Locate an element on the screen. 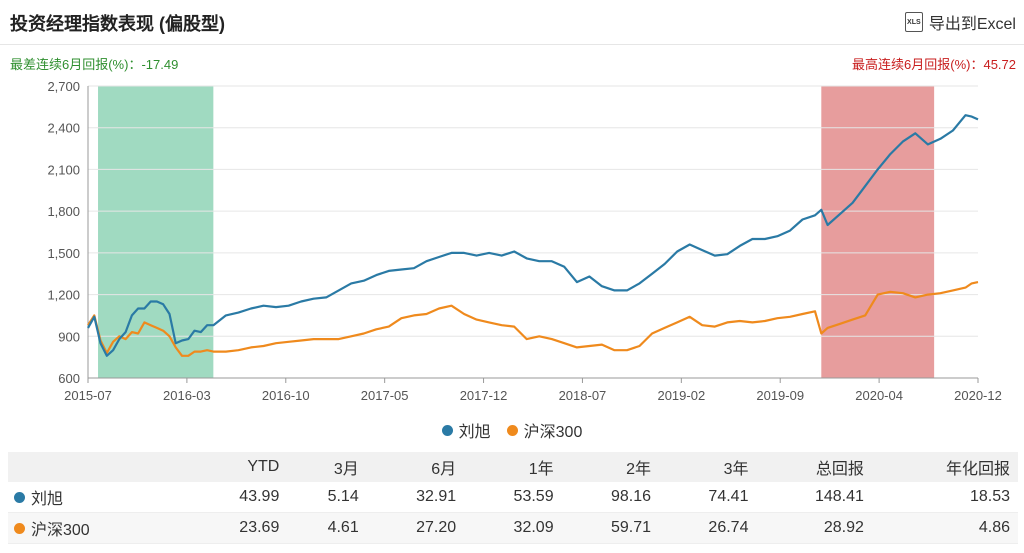 The width and height of the screenshot is (1024, 553). legend-item-index: 沪深300 is located at coordinates (544, 430).